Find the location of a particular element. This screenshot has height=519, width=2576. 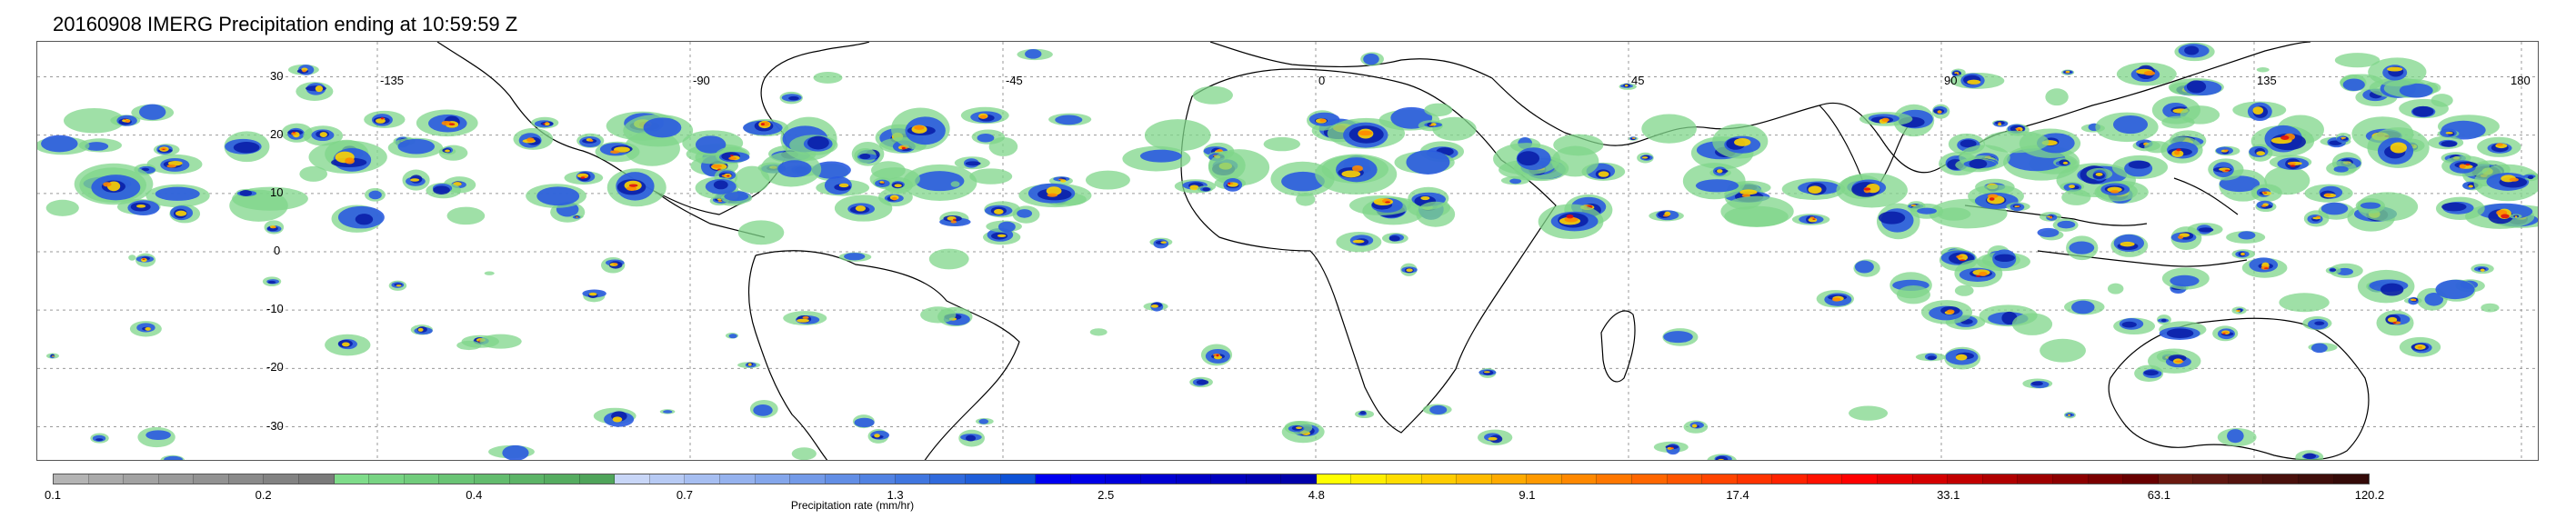

longitude-label: 135 is located at coordinates (2267, 80).